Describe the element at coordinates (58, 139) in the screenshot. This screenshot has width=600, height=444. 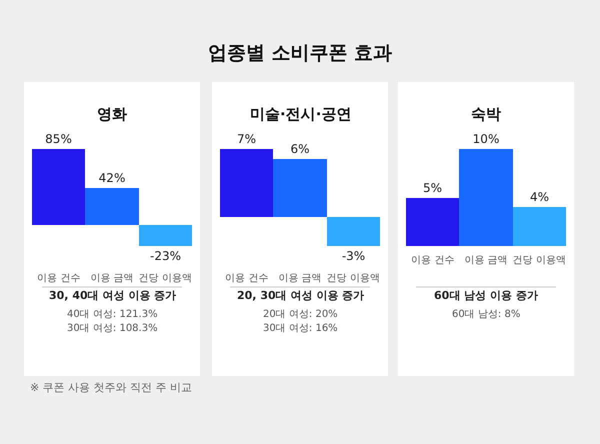
I see `data-label: 85%` at that location.